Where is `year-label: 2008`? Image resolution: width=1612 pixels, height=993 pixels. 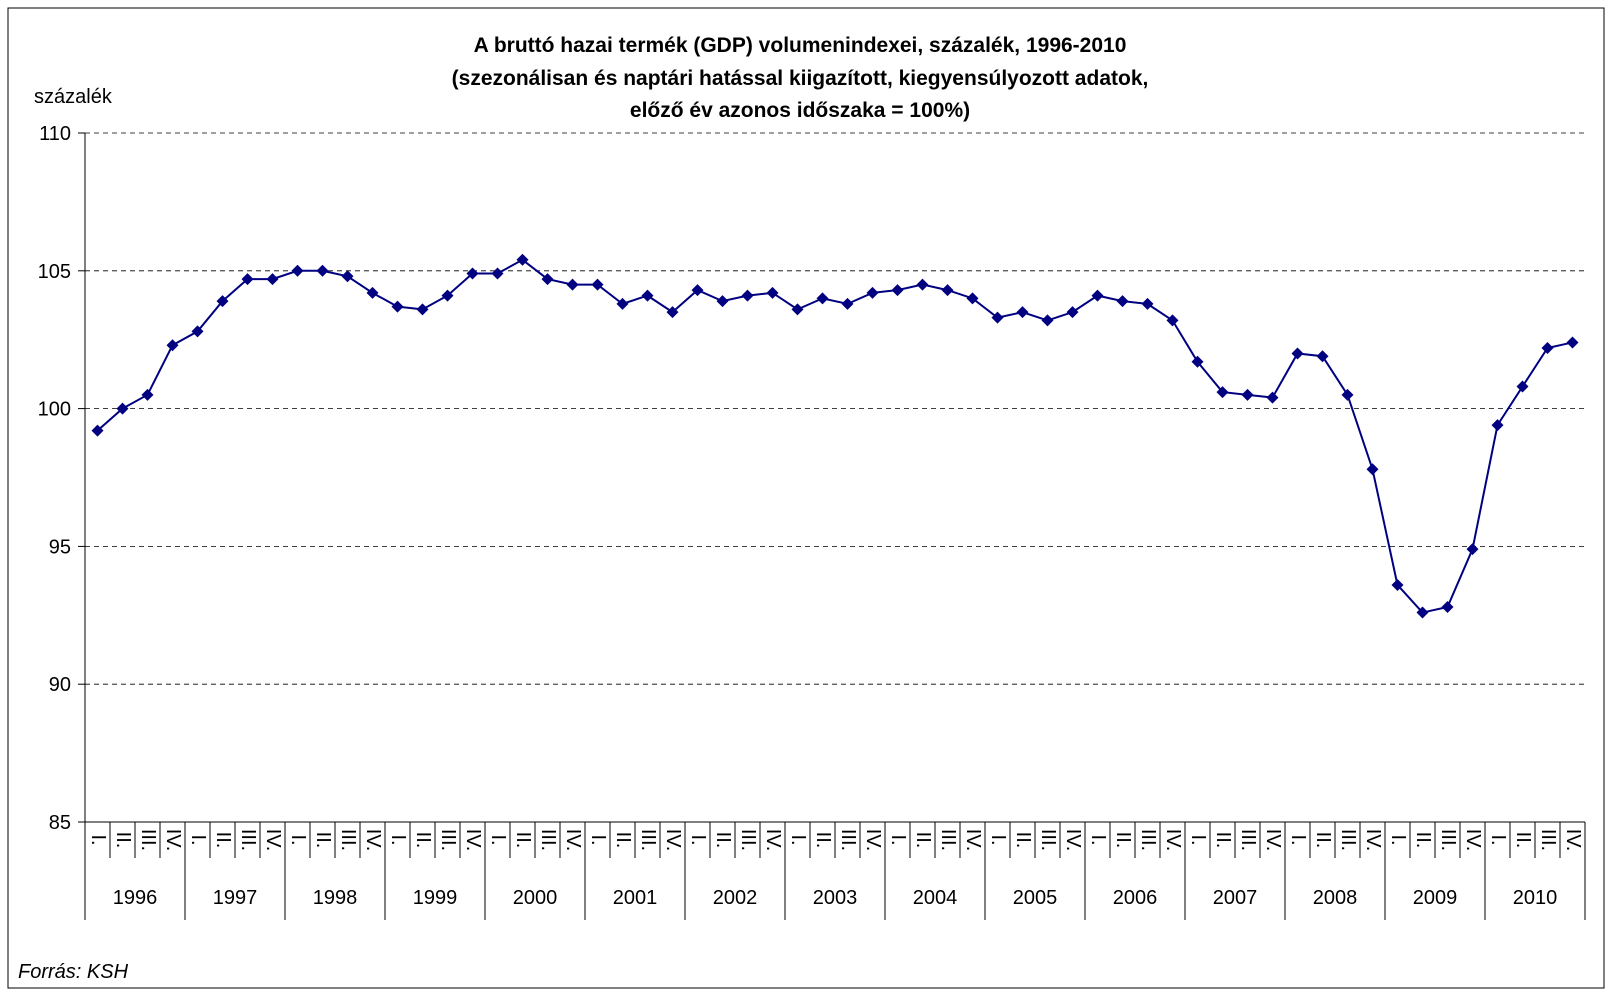 year-label: 2008 is located at coordinates (1335, 898).